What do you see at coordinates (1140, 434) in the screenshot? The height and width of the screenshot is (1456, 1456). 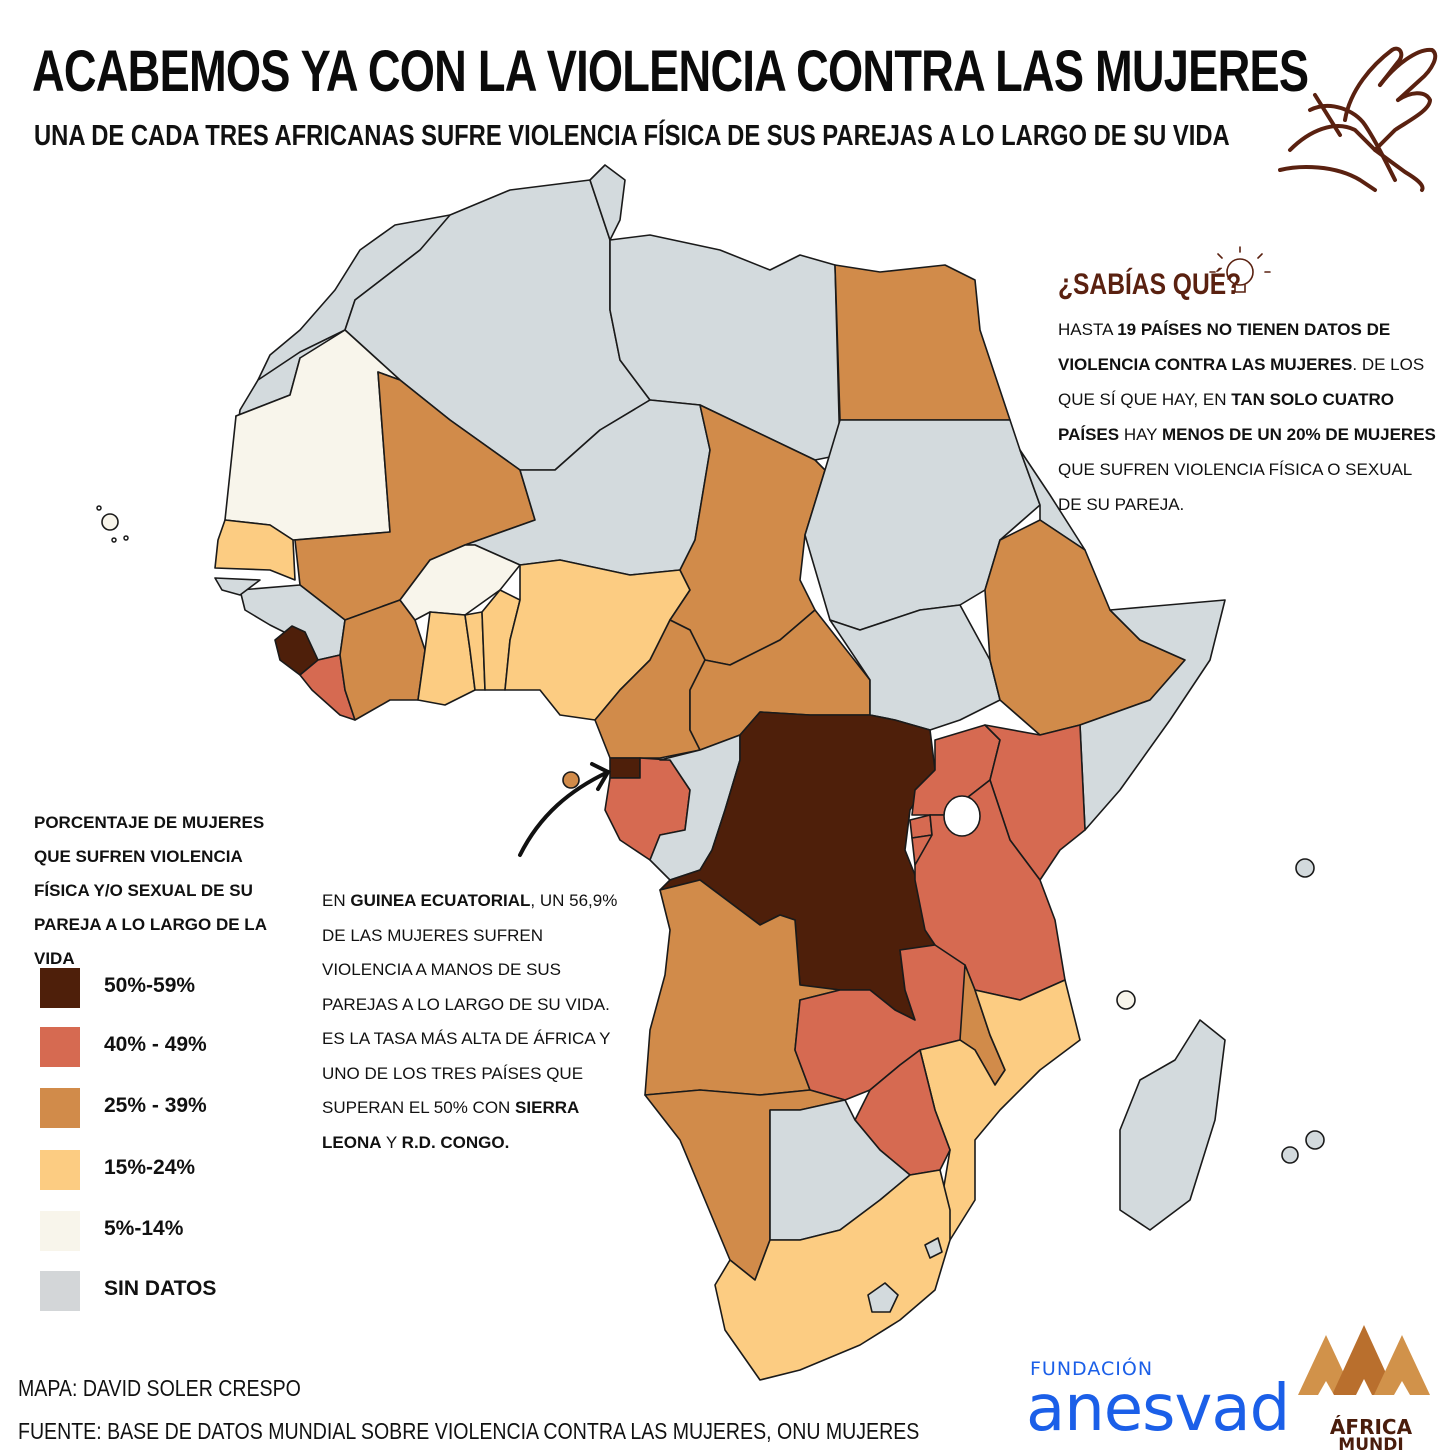 I see `fact-text-segment: HAY` at bounding box center [1140, 434].